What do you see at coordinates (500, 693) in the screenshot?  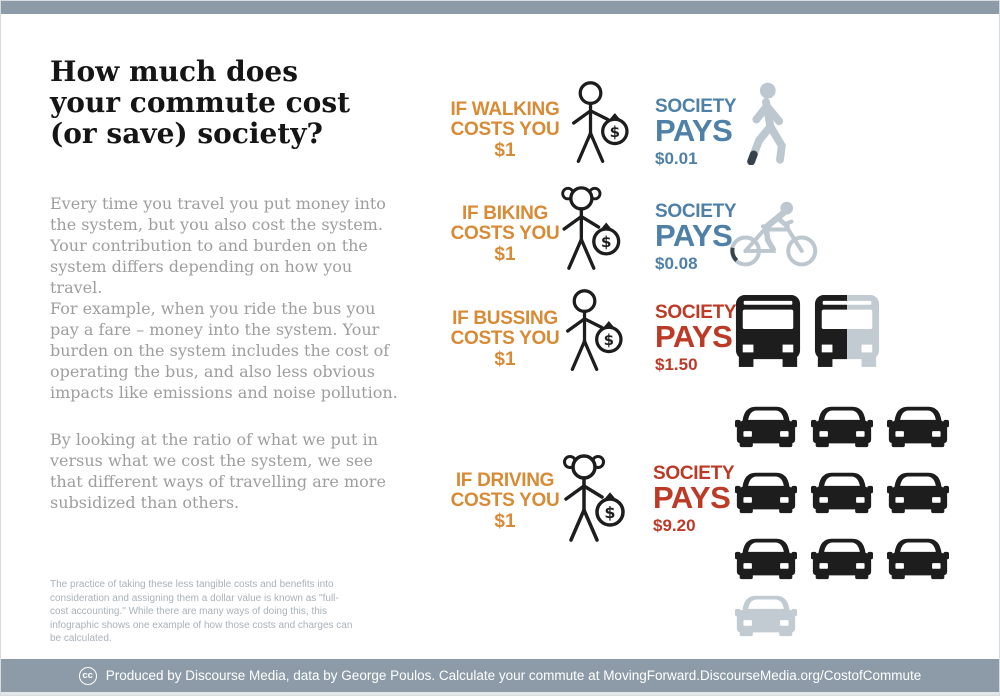 I see `bottom-edge-strip` at bounding box center [500, 693].